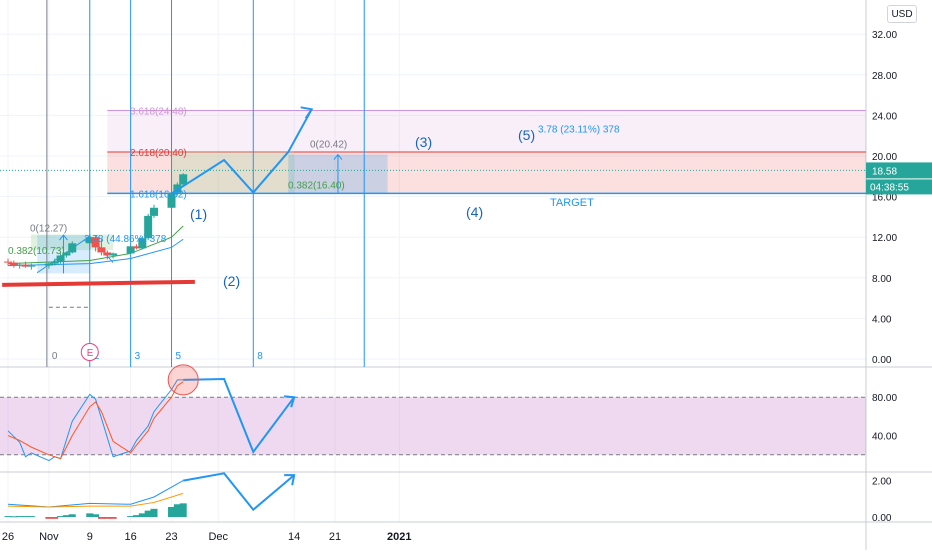  I want to click on time-tick-label: 2021, so click(399, 537).